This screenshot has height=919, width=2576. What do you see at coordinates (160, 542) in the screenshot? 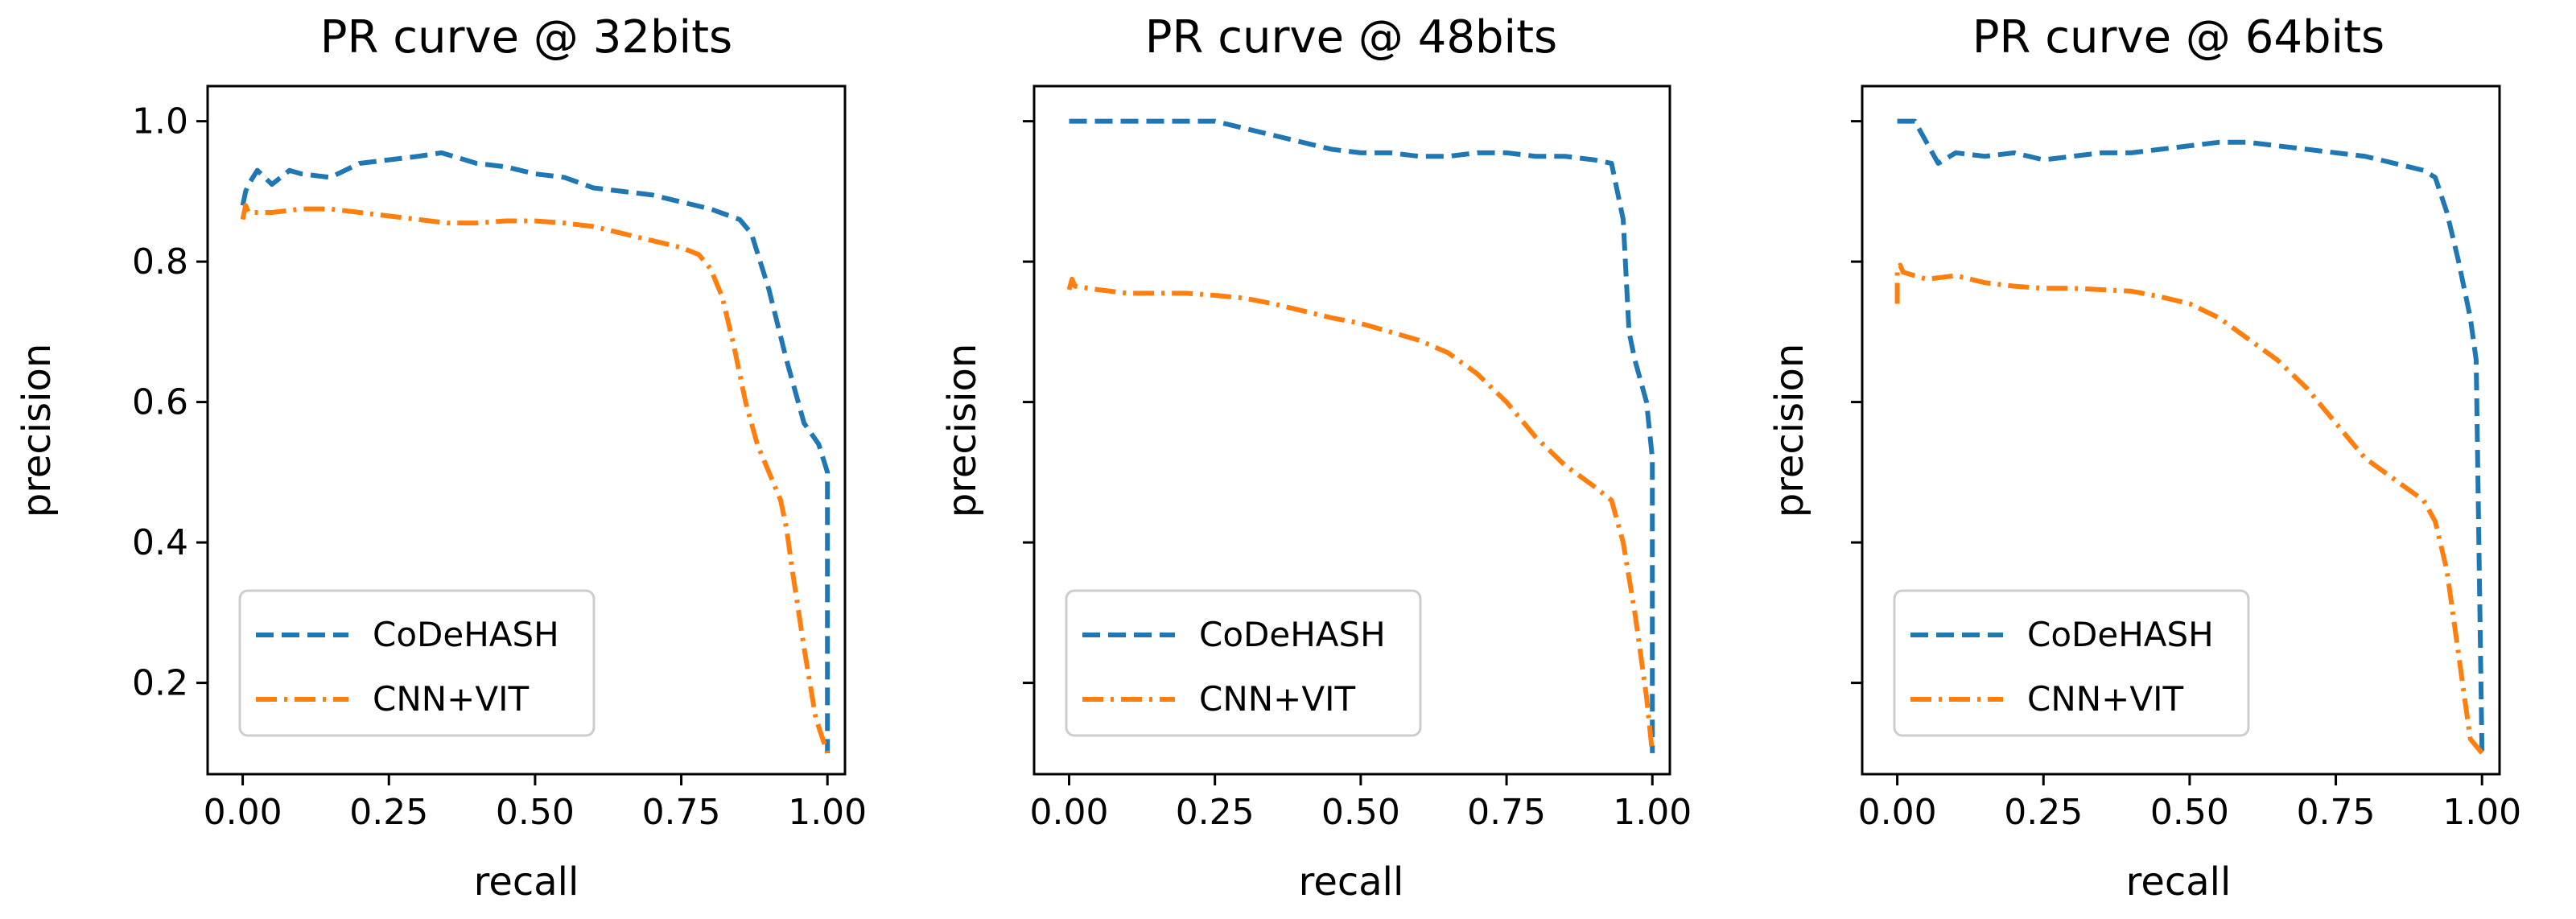
I see `y-tick-label: 0.4` at bounding box center [160, 542].